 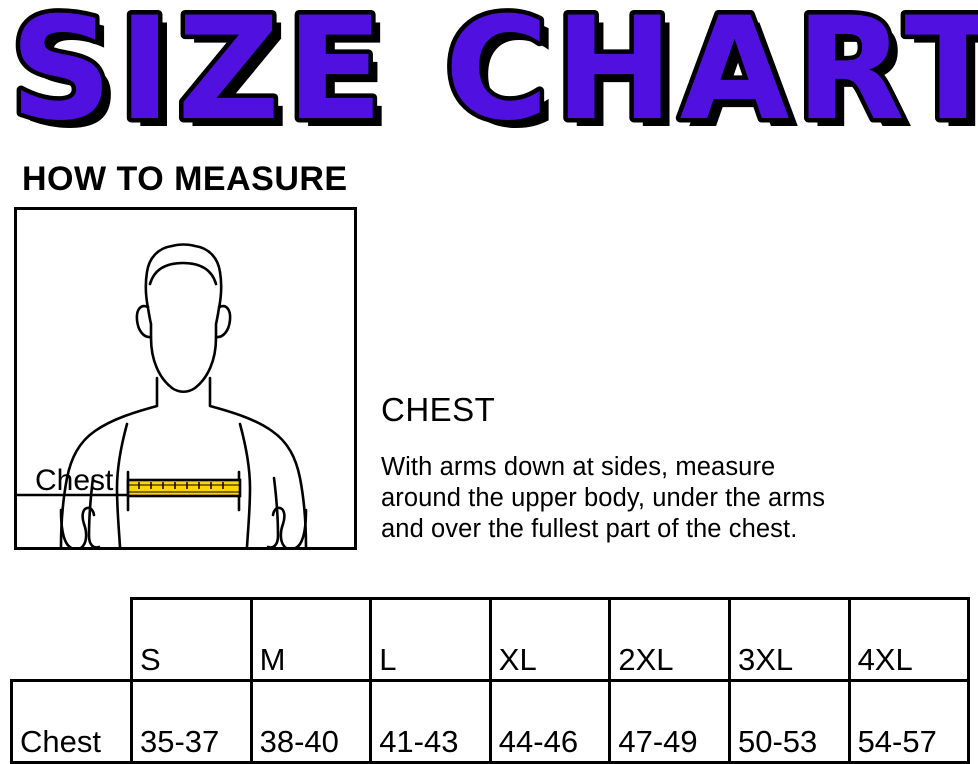 I want to click on description-line-1: With arms down at sides, measure, so click(x=578, y=467).